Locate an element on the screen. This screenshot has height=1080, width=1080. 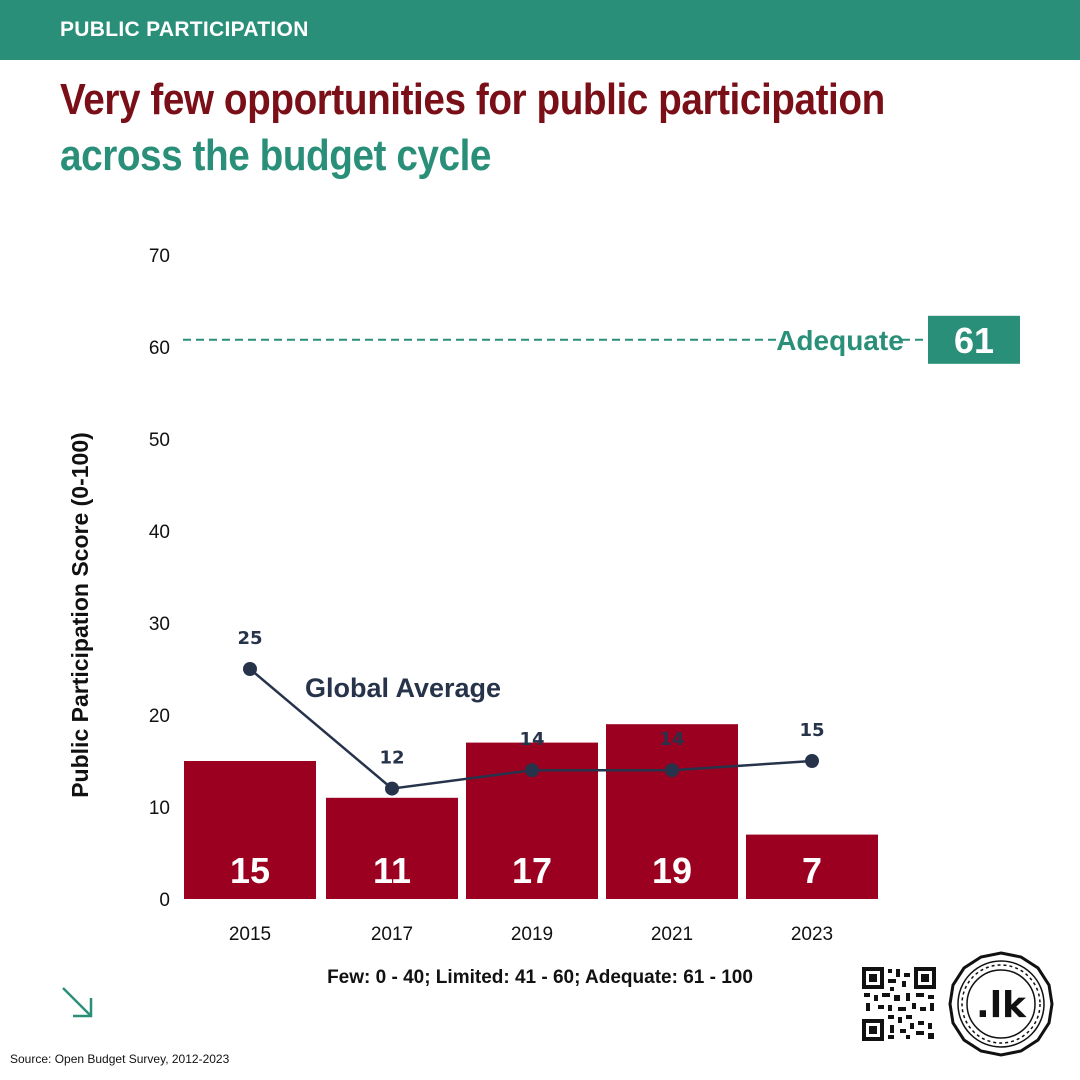
global-average-value-label-2015: 25 is located at coordinates (249, 638).